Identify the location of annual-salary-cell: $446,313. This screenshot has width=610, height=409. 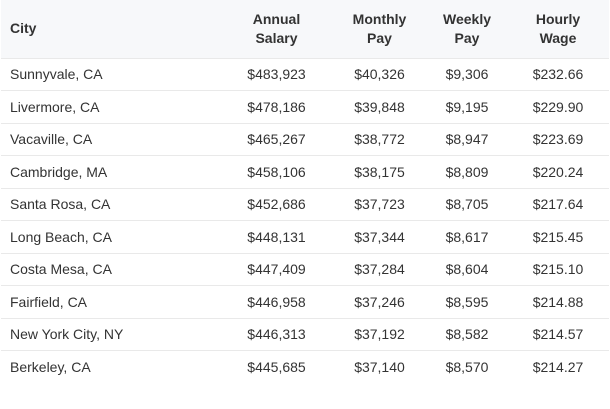
(276, 334).